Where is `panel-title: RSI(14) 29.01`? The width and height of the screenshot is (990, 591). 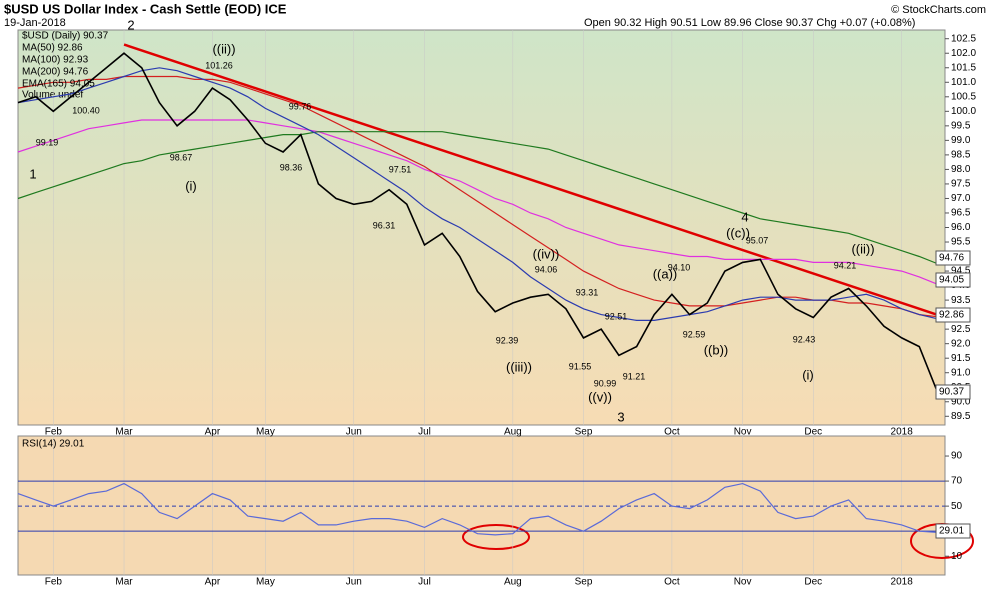 panel-title: RSI(14) 29.01 is located at coordinates (53, 444).